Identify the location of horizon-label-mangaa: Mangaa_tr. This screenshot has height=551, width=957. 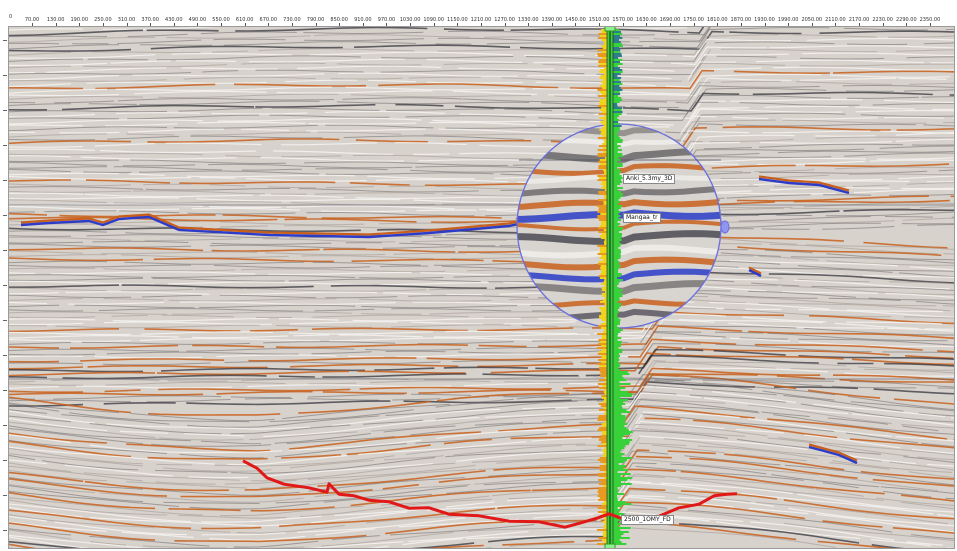
(642, 218).